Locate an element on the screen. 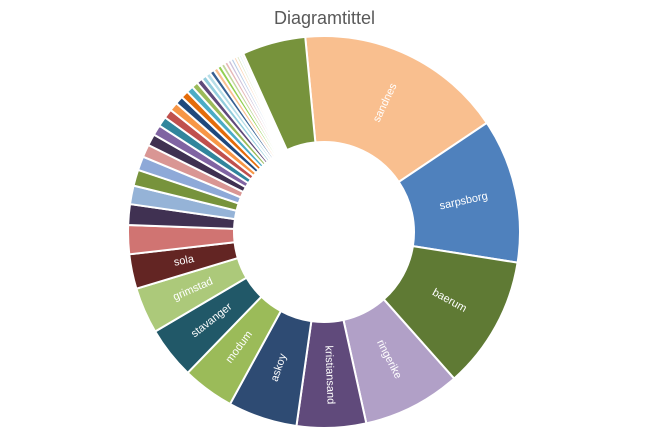  slice-label-sola: sola is located at coordinates (184, 261).